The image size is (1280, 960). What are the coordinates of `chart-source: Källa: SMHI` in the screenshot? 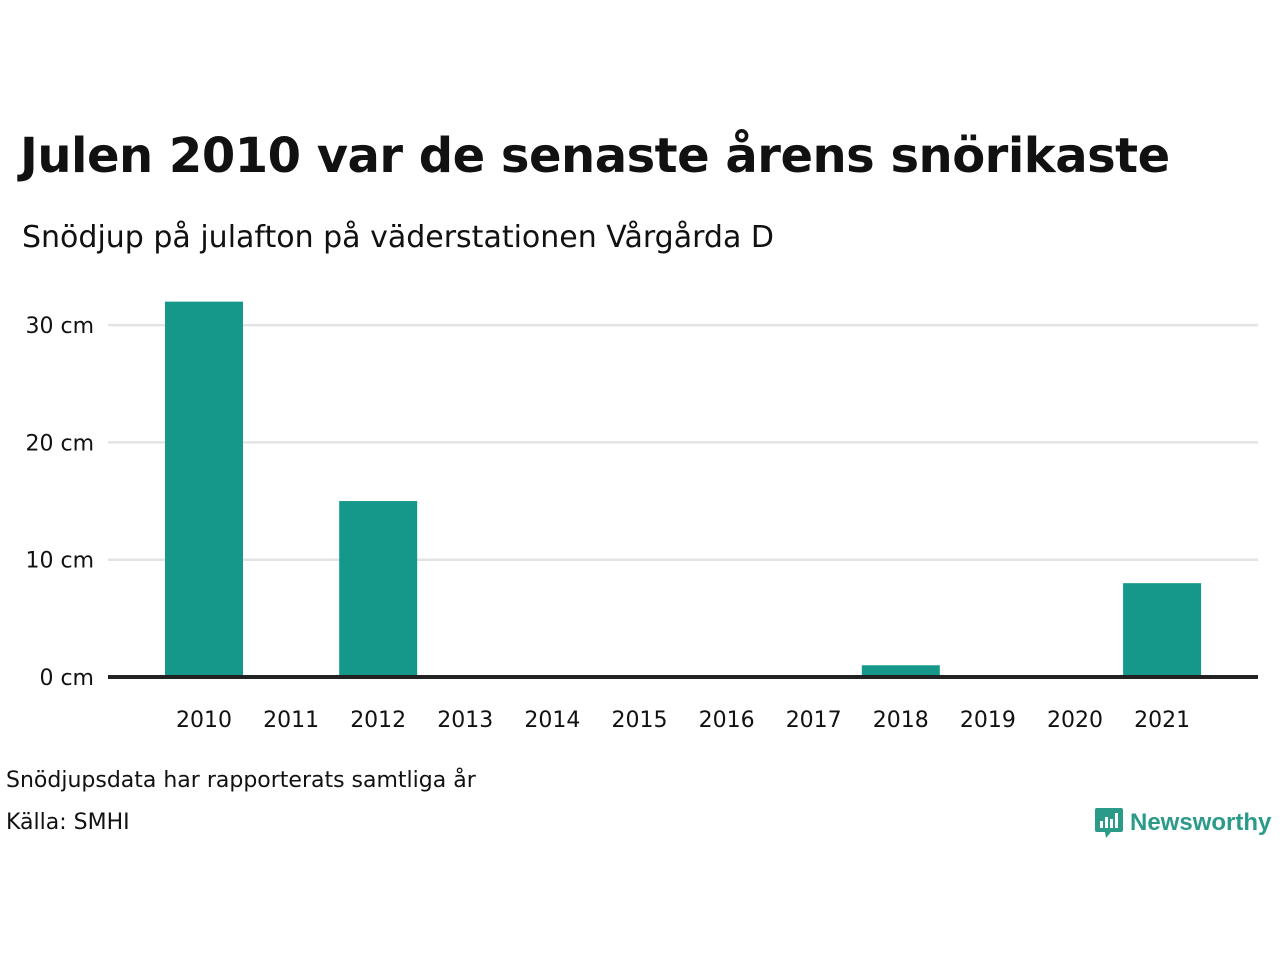 It's located at (68, 822).